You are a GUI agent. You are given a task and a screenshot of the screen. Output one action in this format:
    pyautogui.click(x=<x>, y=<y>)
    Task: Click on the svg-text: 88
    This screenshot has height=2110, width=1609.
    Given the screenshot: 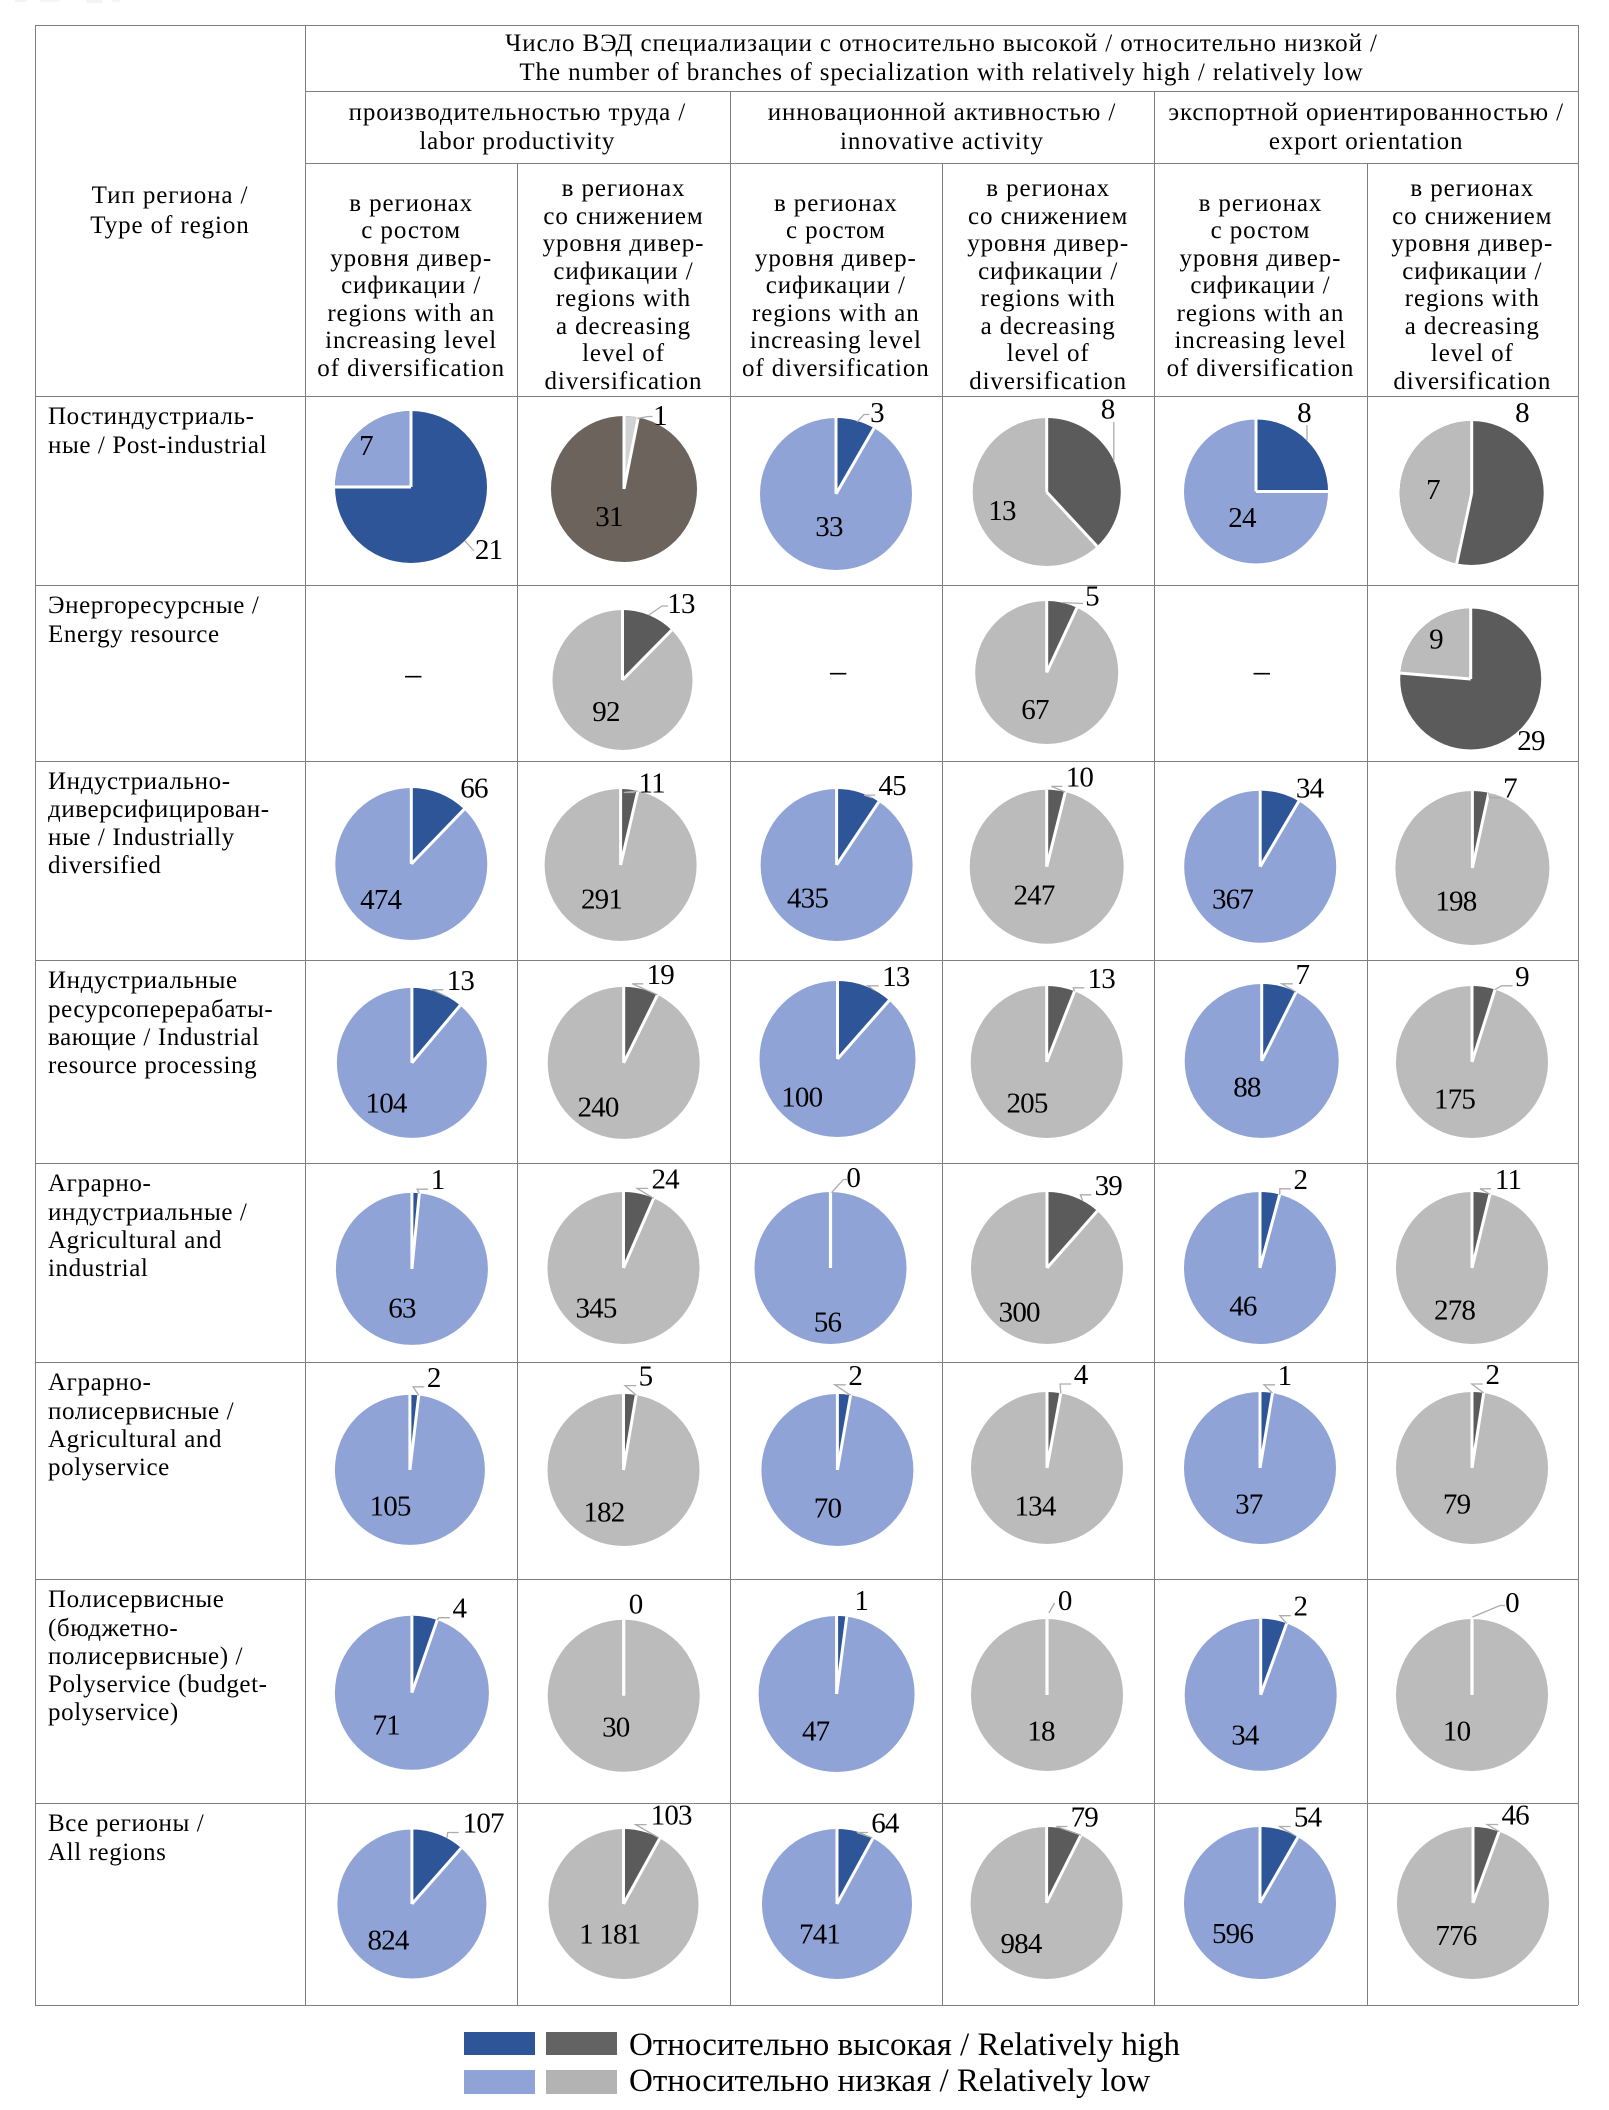 What is the action you would take?
    pyautogui.click(x=1247, y=1088)
    